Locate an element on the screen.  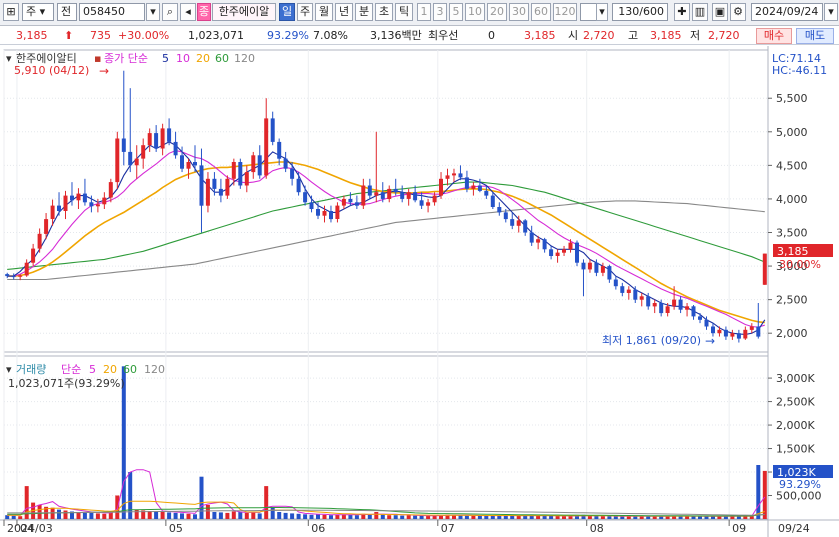
market-select: 주 ▾ is located at coordinates (38, 12).